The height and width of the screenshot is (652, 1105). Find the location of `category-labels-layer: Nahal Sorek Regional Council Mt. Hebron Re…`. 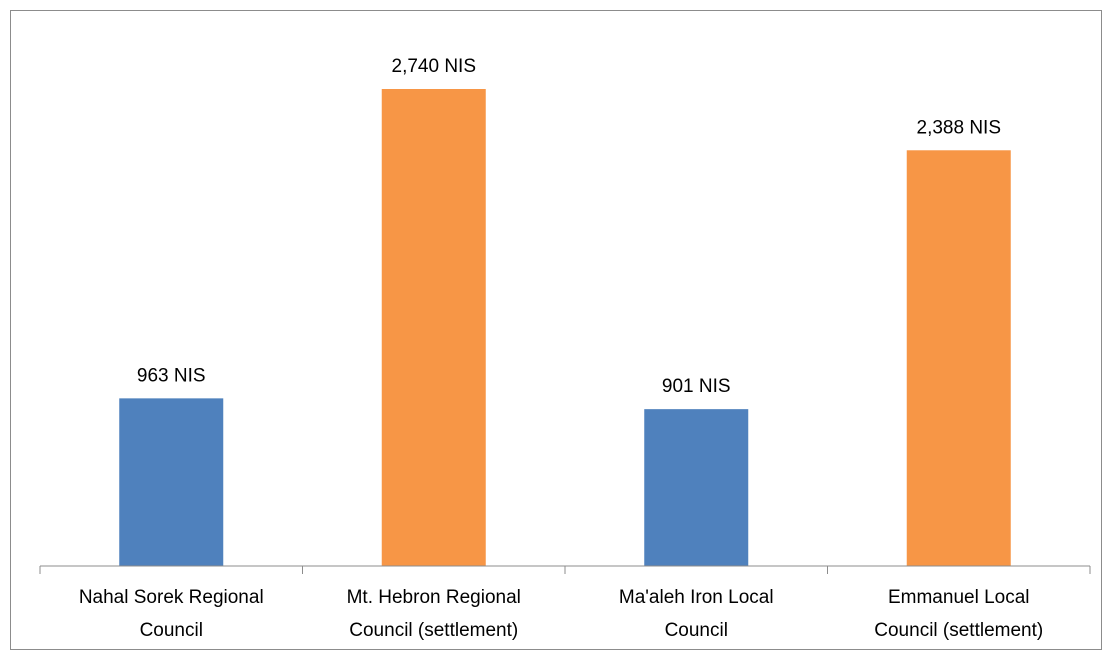

category-labels-layer: Nahal Sorek Regional Council Mt. Hebron Re… is located at coordinates (561, 614).